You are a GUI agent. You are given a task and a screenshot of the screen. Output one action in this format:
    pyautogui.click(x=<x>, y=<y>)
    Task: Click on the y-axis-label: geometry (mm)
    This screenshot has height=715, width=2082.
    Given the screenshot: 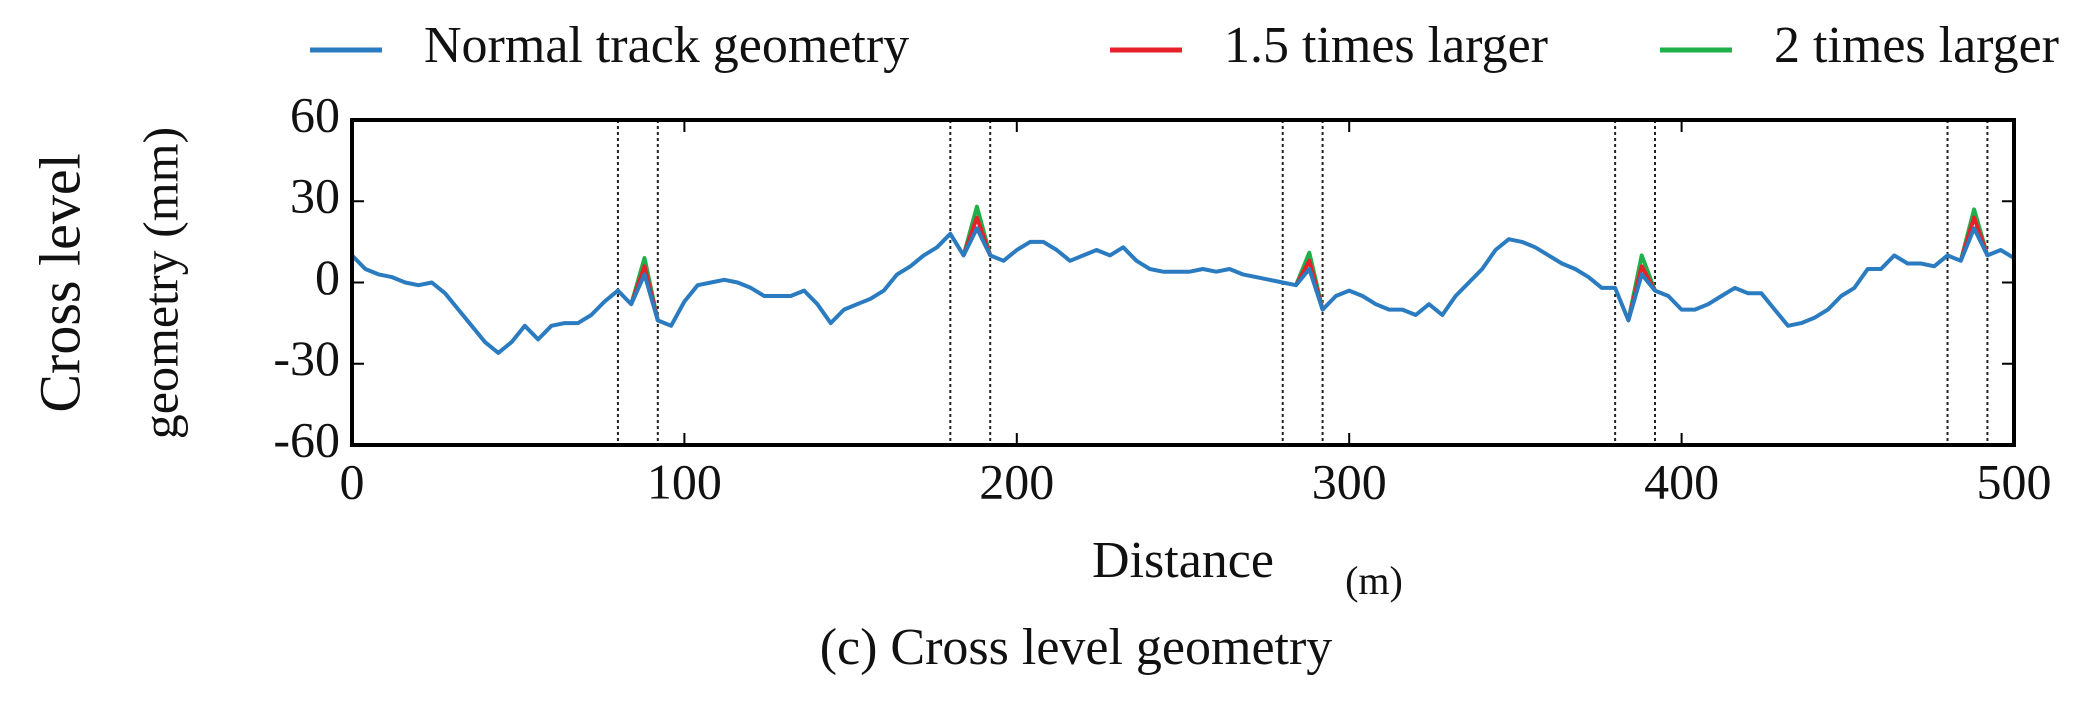 What is the action you would take?
    pyautogui.click(x=160, y=283)
    